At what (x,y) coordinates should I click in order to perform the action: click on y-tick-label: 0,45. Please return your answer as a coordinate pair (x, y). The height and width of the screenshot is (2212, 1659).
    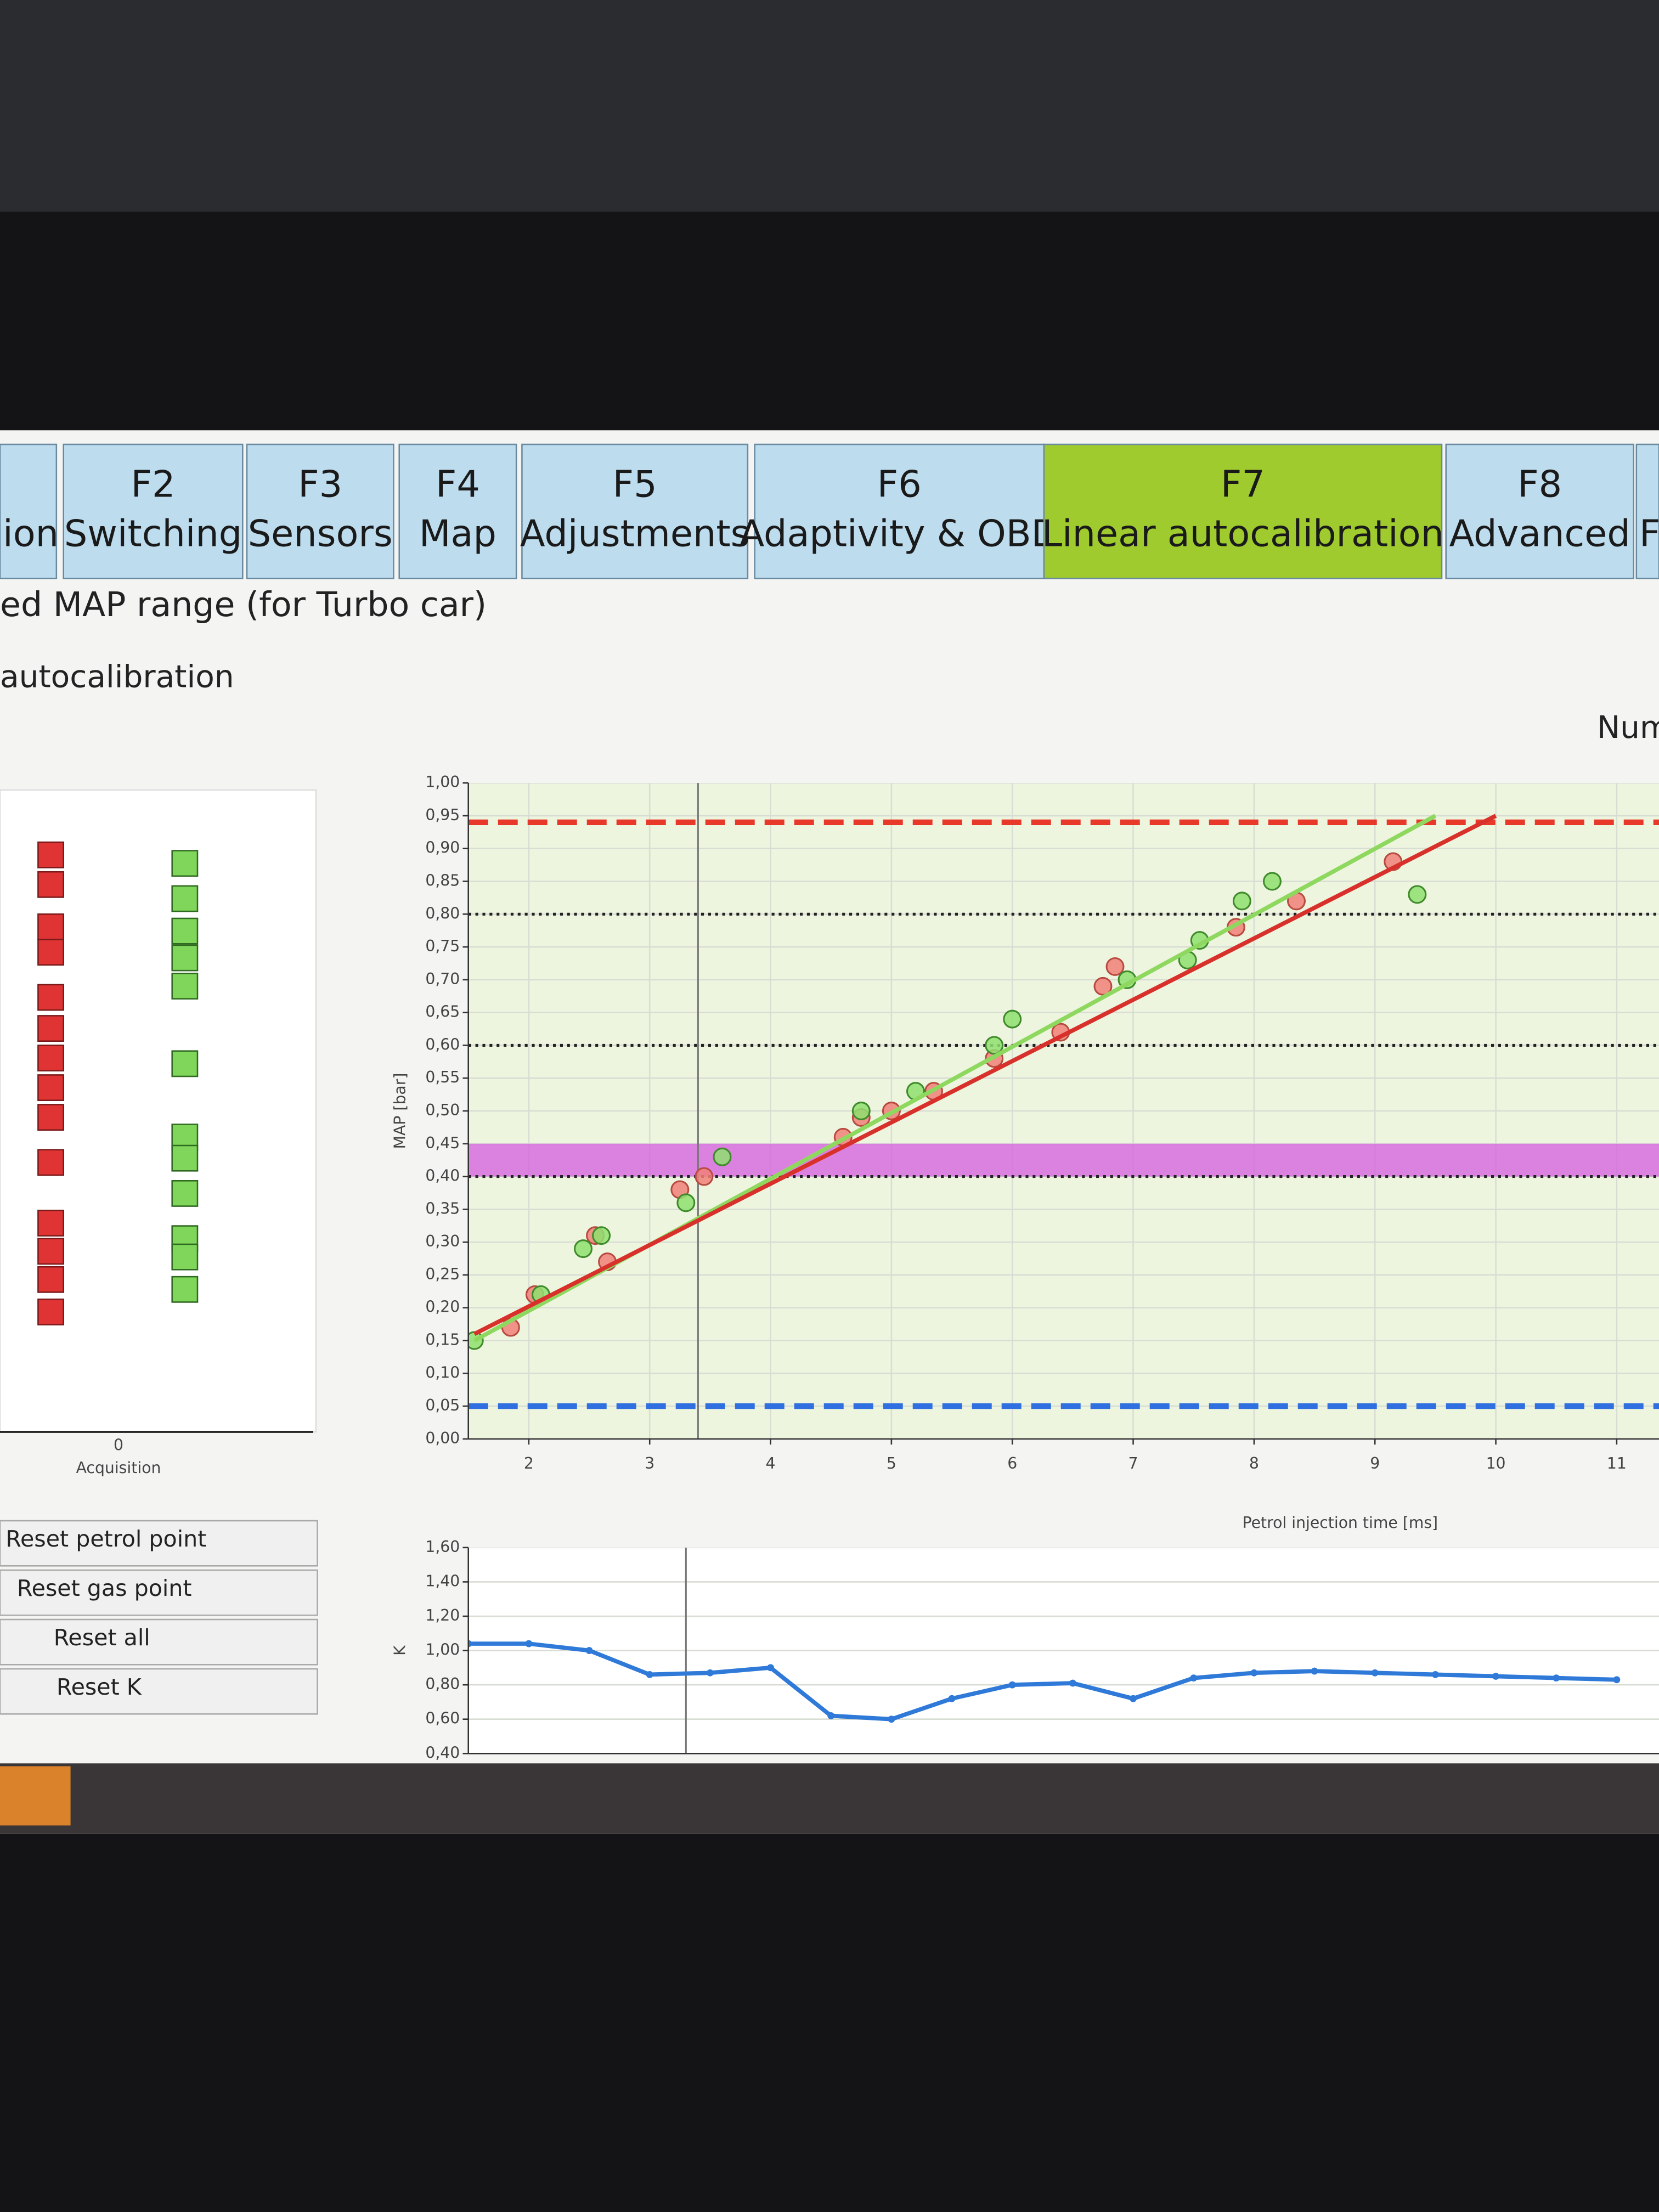
    Looking at the image, I should click on (442, 1143).